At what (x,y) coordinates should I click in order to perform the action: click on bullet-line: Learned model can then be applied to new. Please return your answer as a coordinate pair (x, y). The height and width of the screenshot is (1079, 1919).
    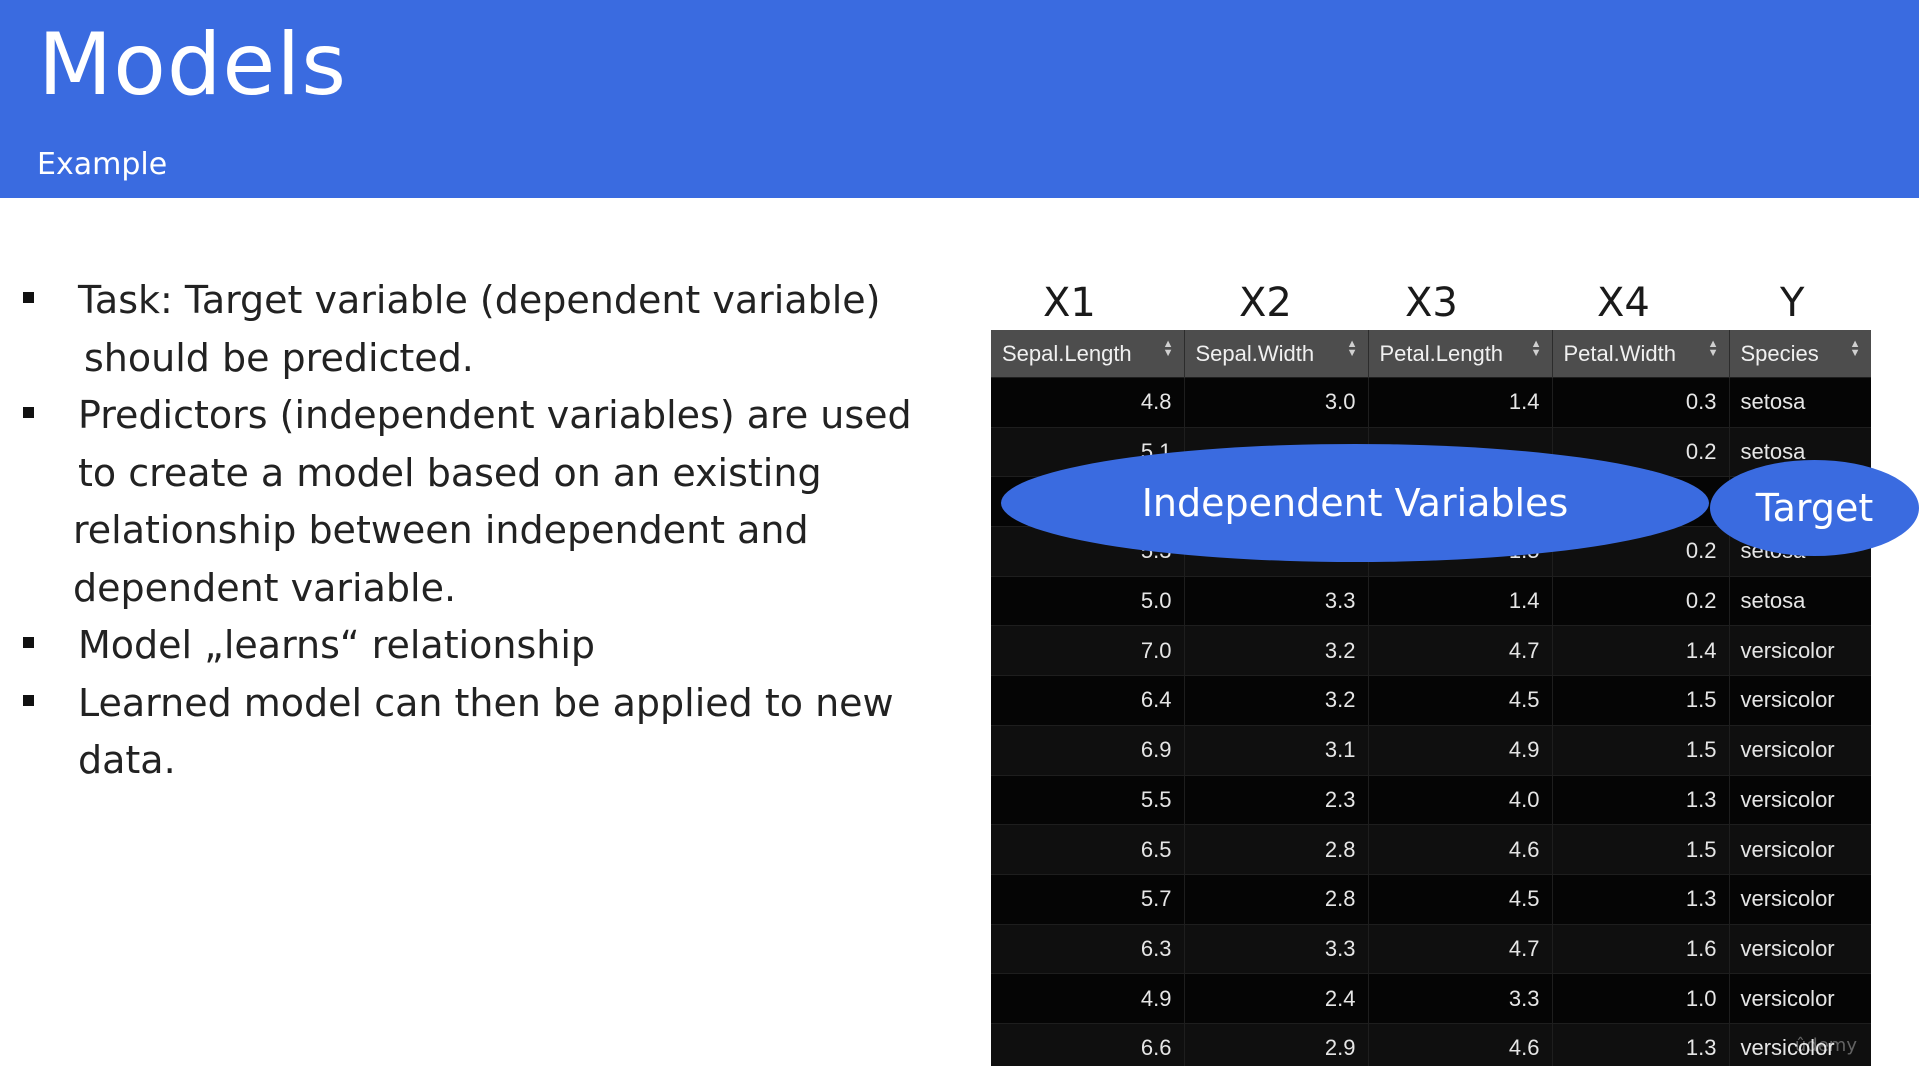
    Looking at the image, I should click on (486, 702).